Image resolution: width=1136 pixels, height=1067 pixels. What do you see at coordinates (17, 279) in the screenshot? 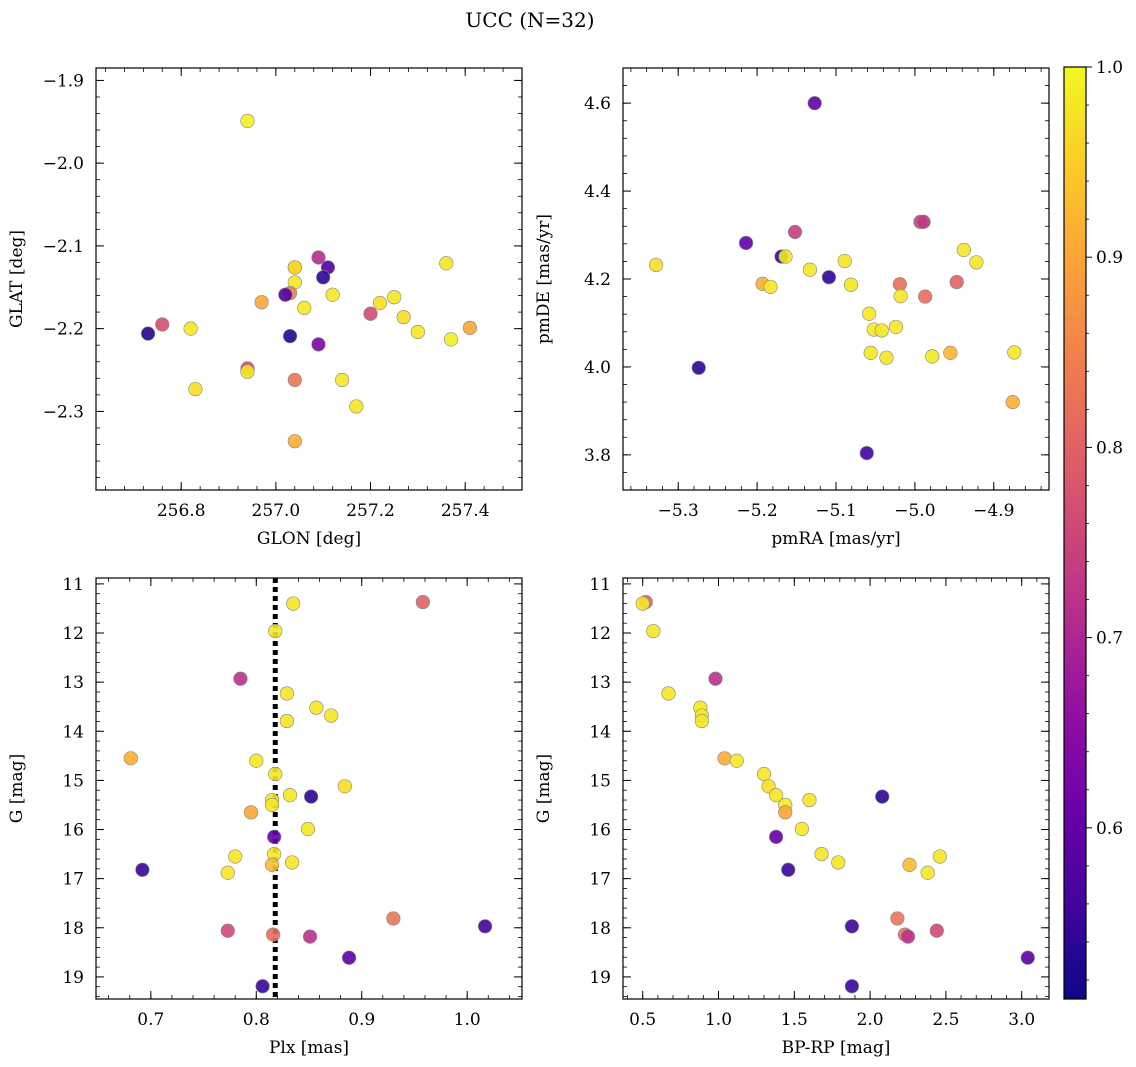
I see `y-axis-label: GLAT [deg]` at bounding box center [17, 279].